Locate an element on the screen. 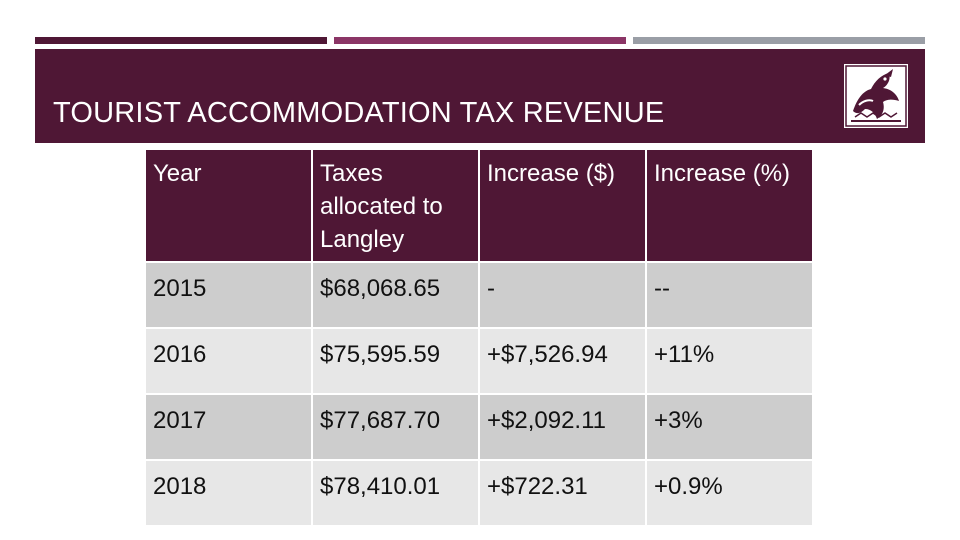 This screenshot has height=540, width=960. cell-increase-percent: +0.9% is located at coordinates (730, 494).